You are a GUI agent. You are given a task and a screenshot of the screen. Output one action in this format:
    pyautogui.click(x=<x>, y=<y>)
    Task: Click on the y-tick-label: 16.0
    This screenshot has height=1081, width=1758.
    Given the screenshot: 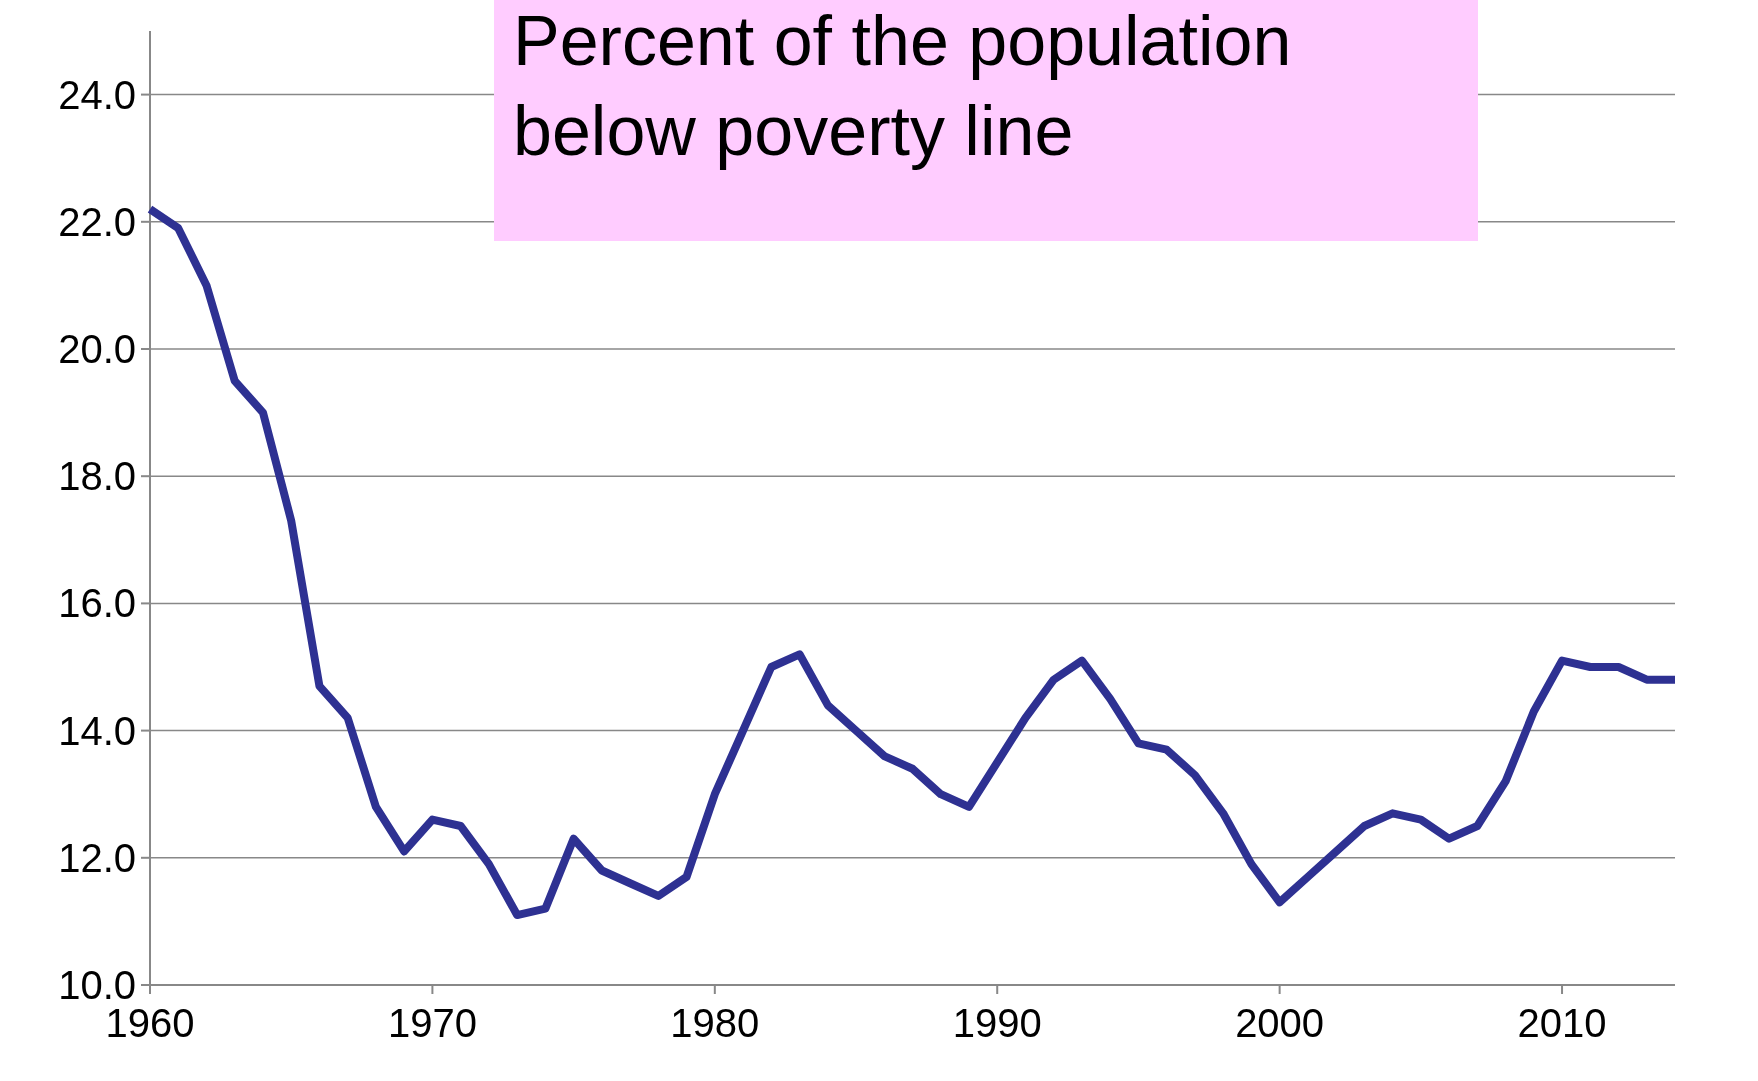 What is the action you would take?
    pyautogui.click(x=97, y=603)
    